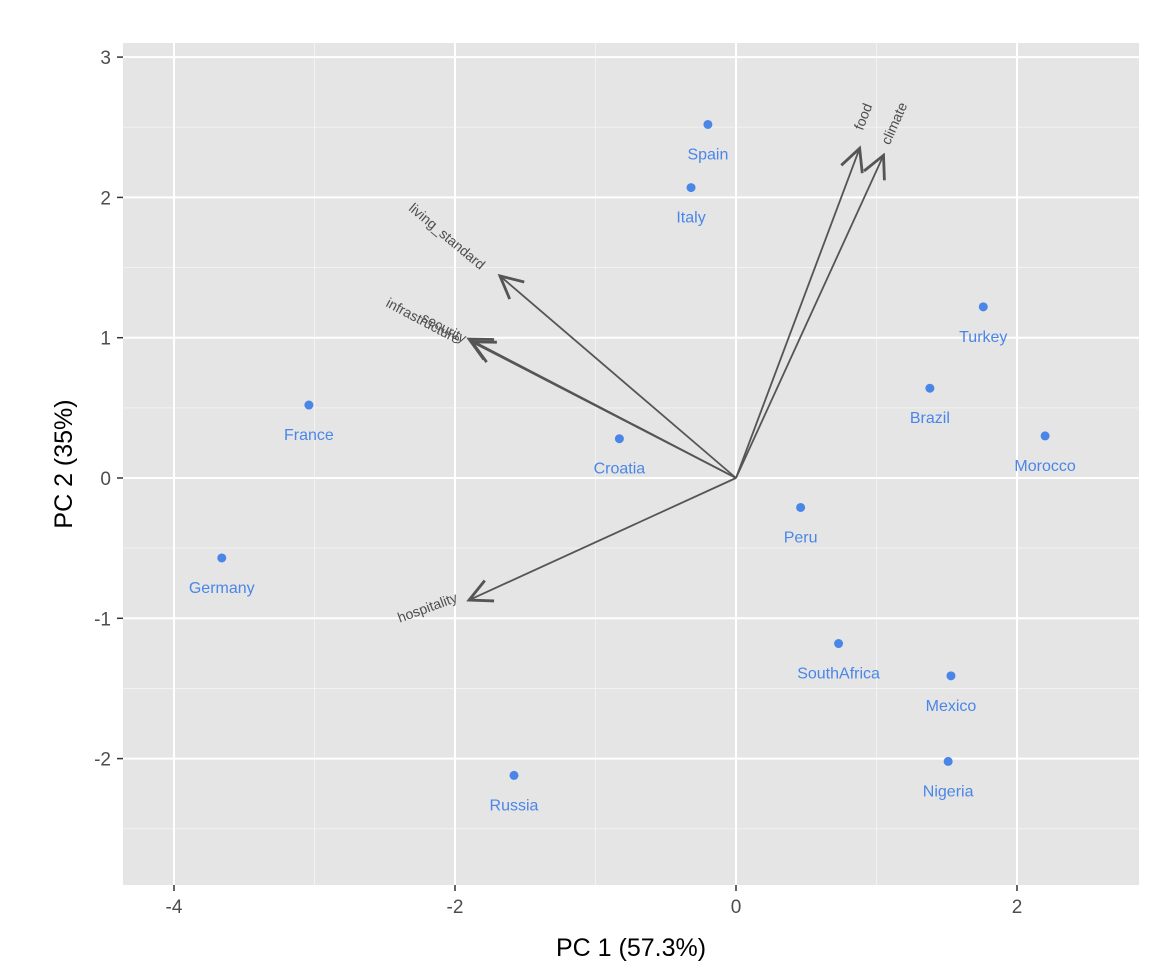 Image resolution: width=1176 pixels, height=980 pixels. I want to click on point-label-brazil: Brazil, so click(930, 418).